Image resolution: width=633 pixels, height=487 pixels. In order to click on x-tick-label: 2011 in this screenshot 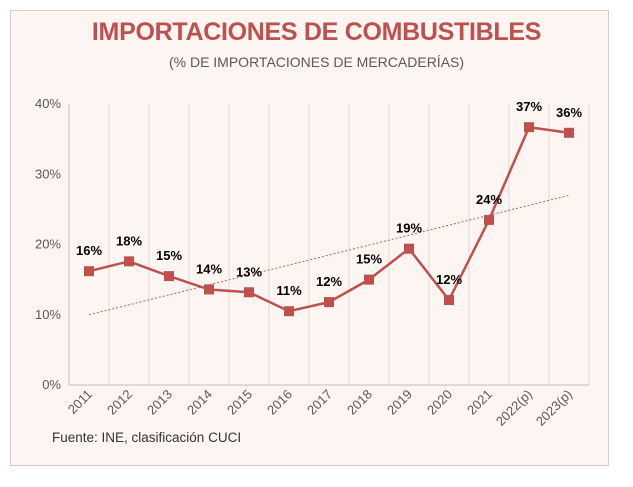, I will do `click(80, 402)`.